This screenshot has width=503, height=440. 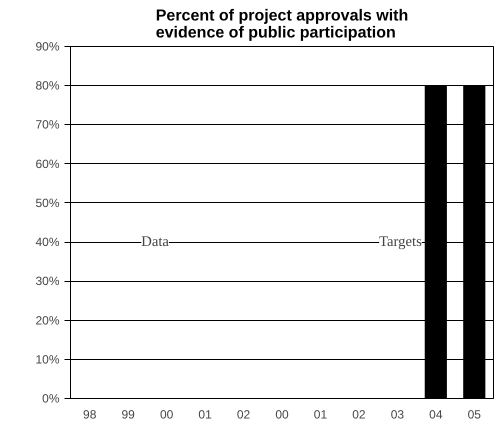 I want to click on y-tick-label: 70%, so click(x=47, y=125).